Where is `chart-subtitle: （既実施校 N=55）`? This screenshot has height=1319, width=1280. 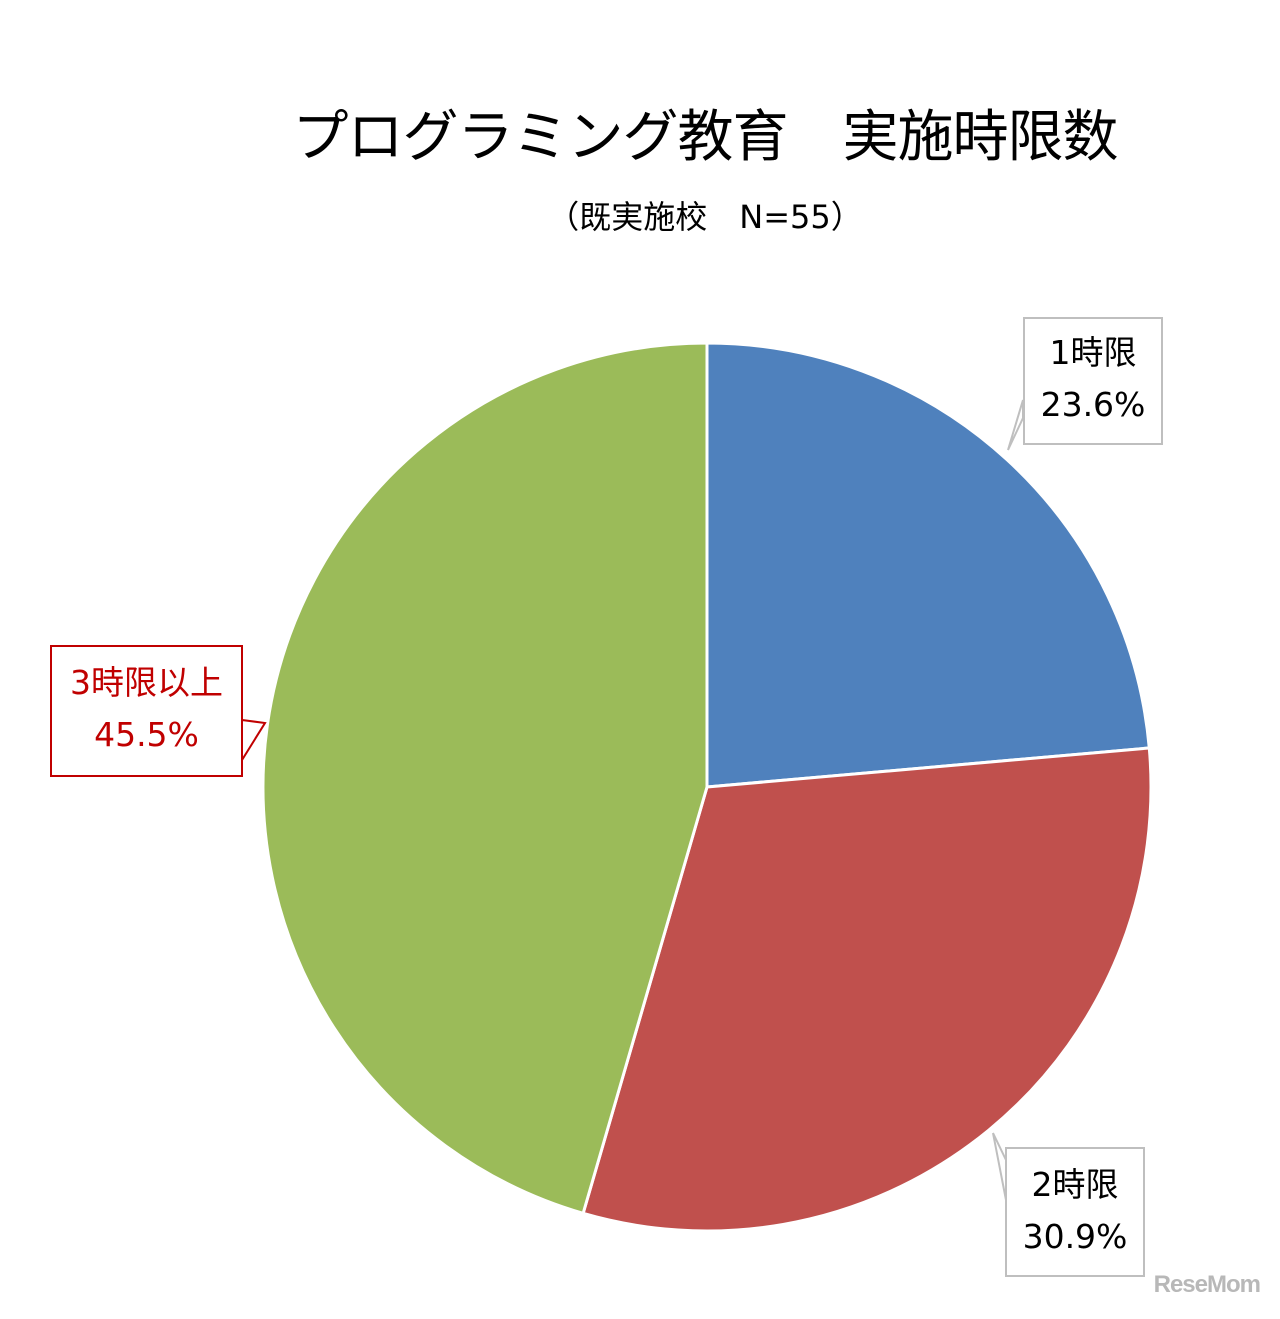 chart-subtitle: （既実施校 N=55） is located at coordinates (705, 217).